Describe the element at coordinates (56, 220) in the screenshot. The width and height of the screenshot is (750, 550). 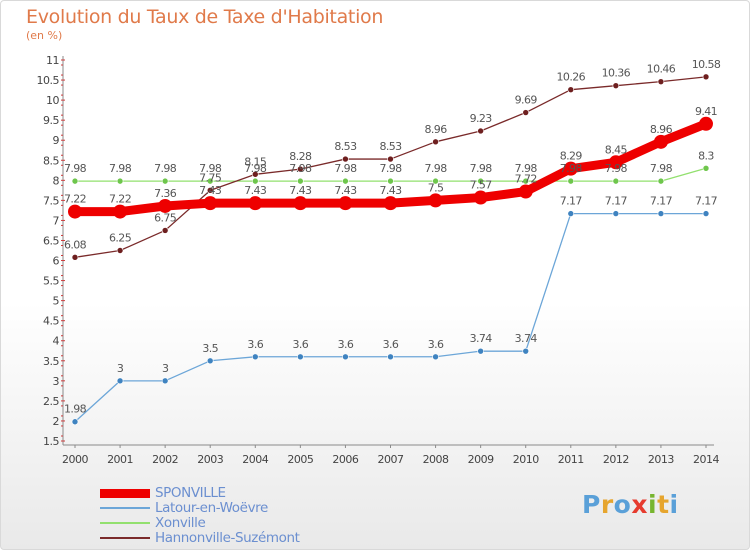
I see `y-tick-label: 7` at that location.